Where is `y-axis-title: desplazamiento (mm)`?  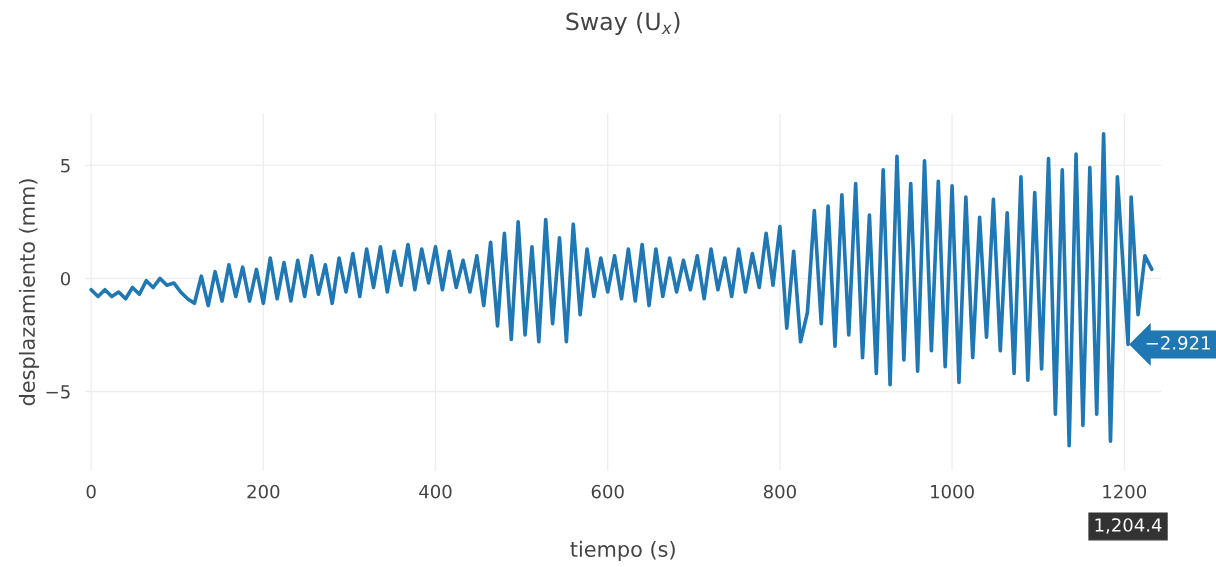
y-axis-title: desplazamiento (mm) is located at coordinates (29, 292).